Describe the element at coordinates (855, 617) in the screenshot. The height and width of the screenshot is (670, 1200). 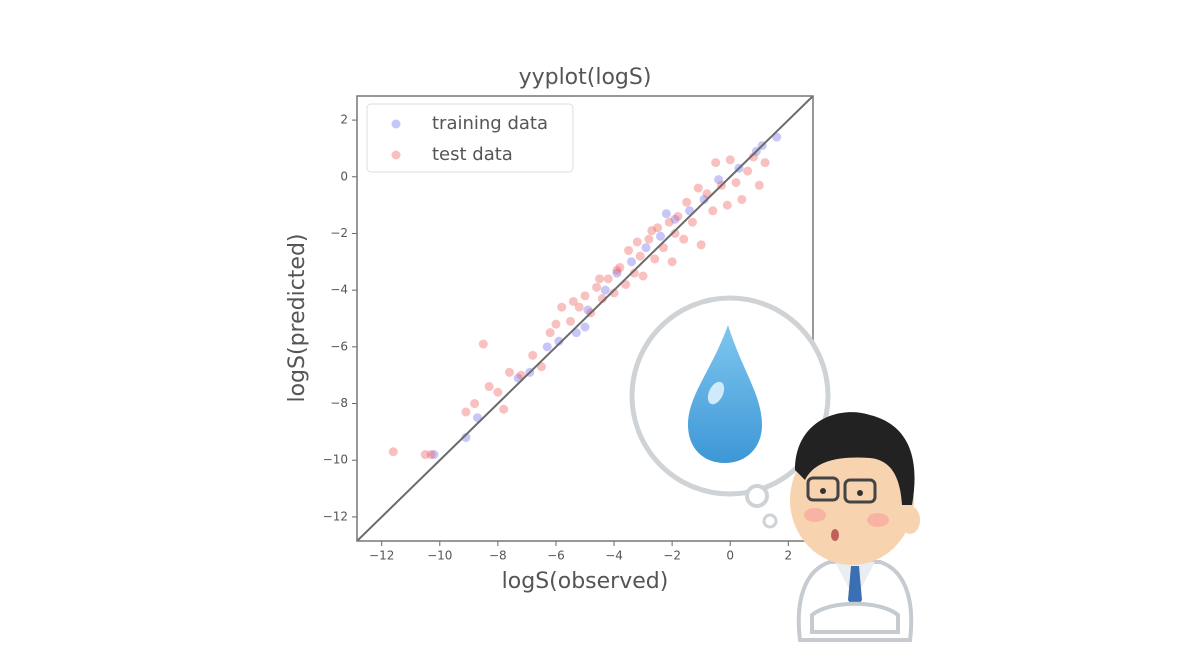
I see `arms` at that location.